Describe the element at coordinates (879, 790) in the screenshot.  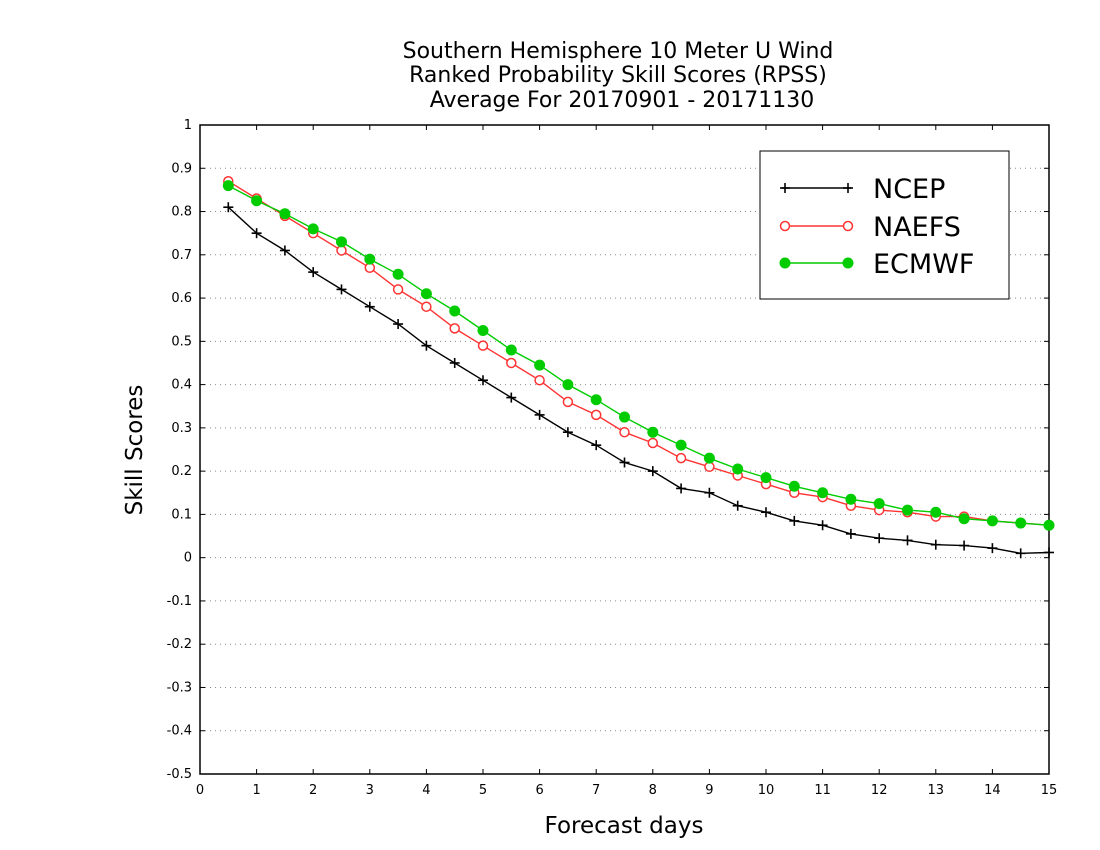
I see `x-tick-label: 12` at that location.